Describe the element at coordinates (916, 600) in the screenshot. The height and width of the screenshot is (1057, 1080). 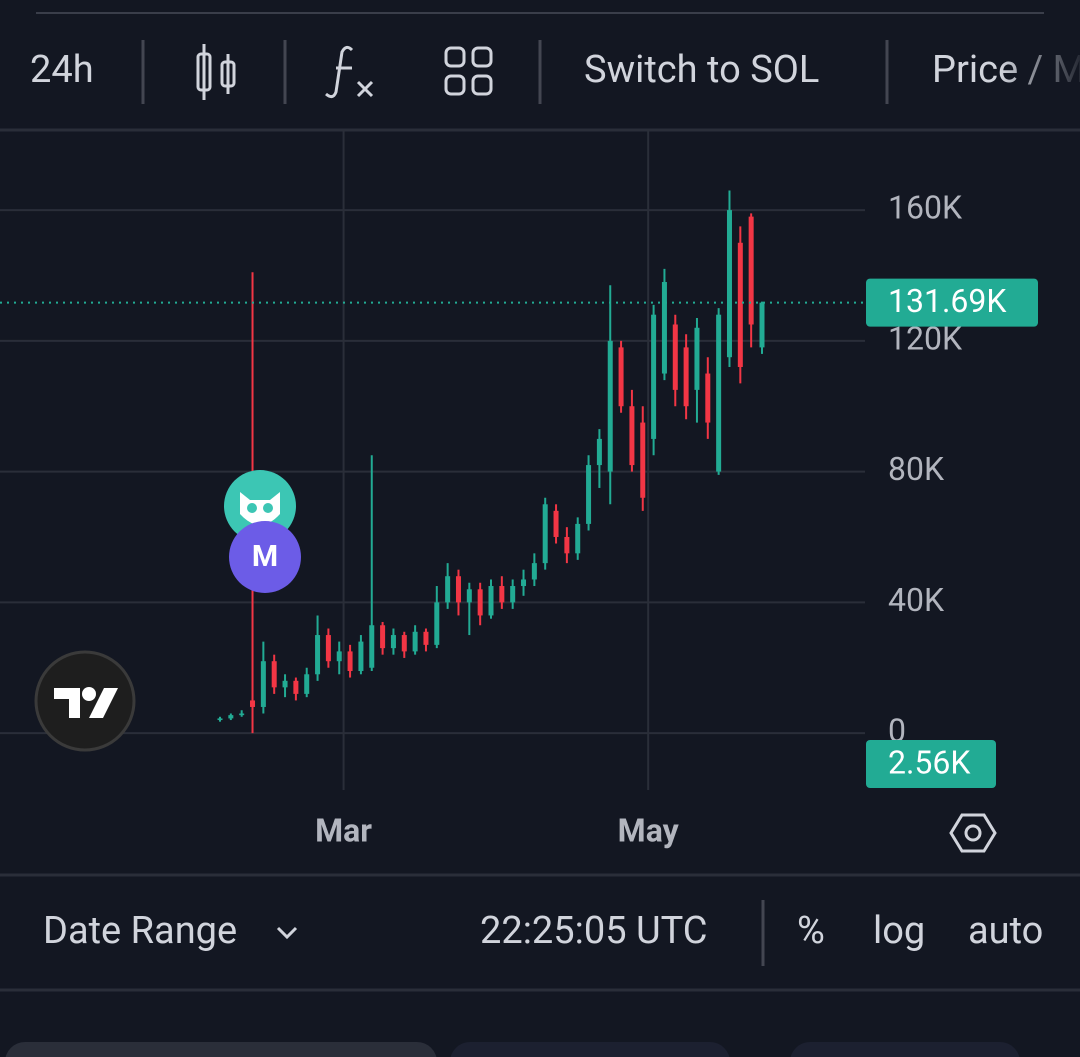
I see `y-tick-label: 40K` at that location.